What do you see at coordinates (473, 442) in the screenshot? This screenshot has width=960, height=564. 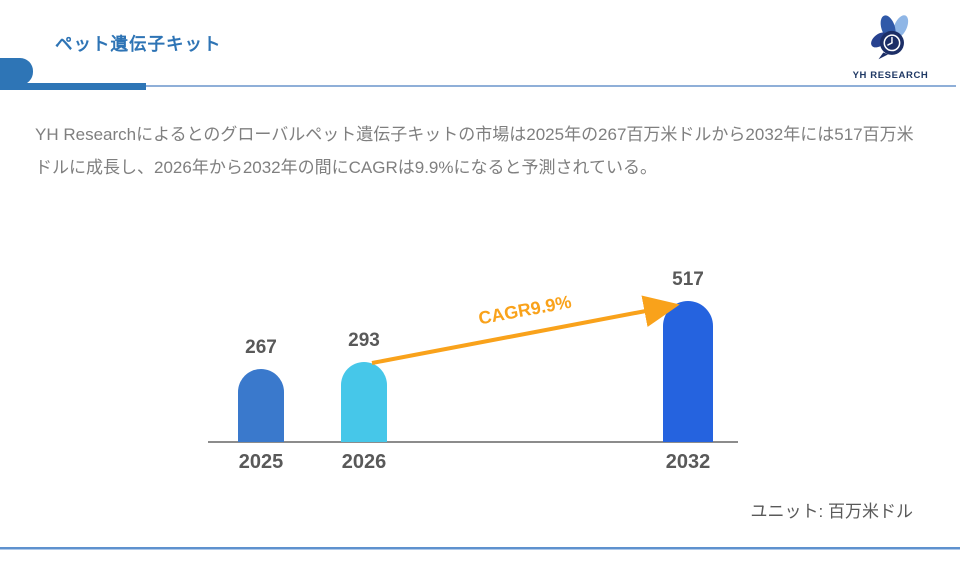 I see `x-axis-line` at bounding box center [473, 442].